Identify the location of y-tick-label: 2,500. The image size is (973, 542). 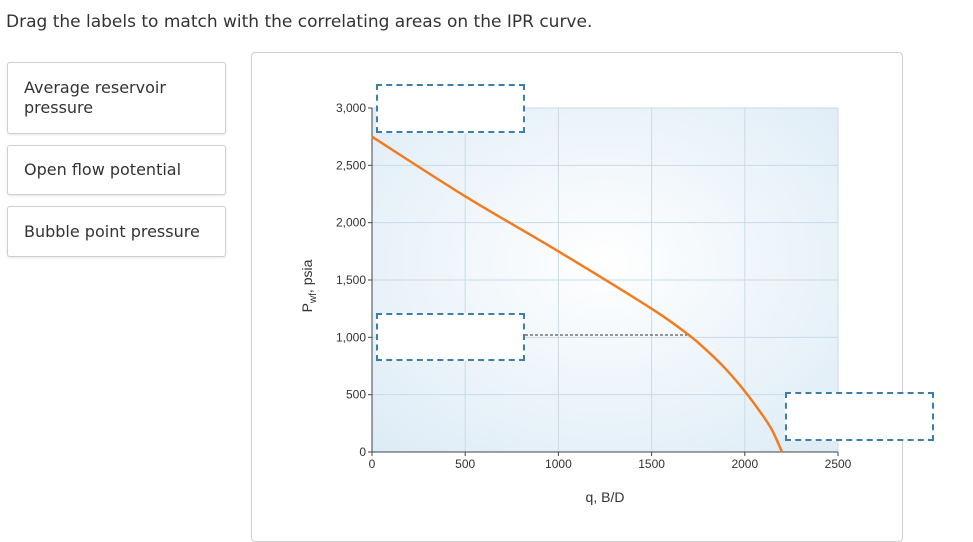
(351, 165).